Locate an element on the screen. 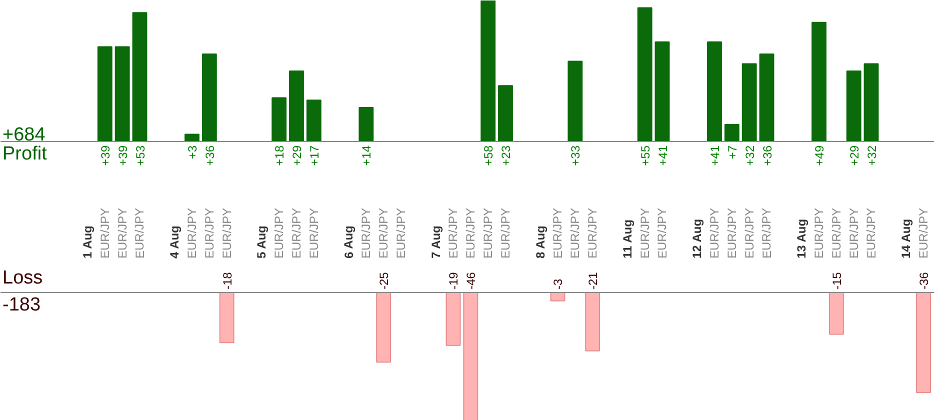  x-tick-label: 4 Aug is located at coordinates (175, 242).